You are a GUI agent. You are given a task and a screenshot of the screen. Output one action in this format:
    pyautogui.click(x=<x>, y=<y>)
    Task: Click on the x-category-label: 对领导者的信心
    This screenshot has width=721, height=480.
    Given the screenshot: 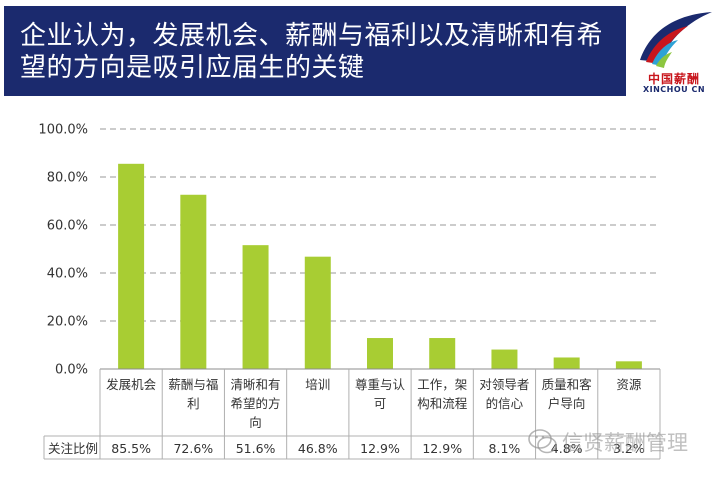 What is the action you would take?
    pyautogui.click(x=504, y=394)
    